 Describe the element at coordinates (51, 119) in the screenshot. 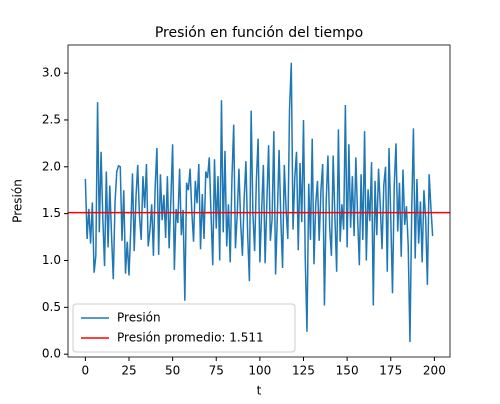

I see `y-tick-label: 2.5` at that location.